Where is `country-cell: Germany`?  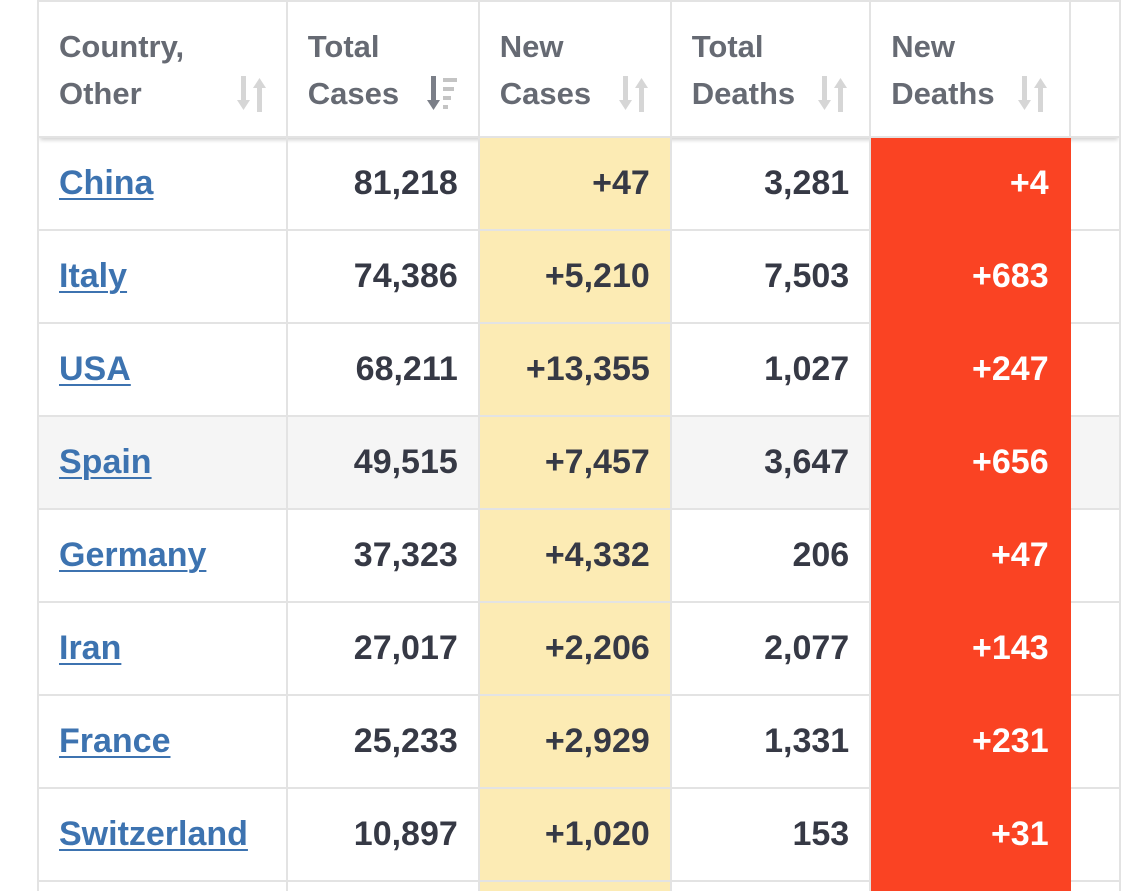
country-cell: Germany is located at coordinates (162, 555).